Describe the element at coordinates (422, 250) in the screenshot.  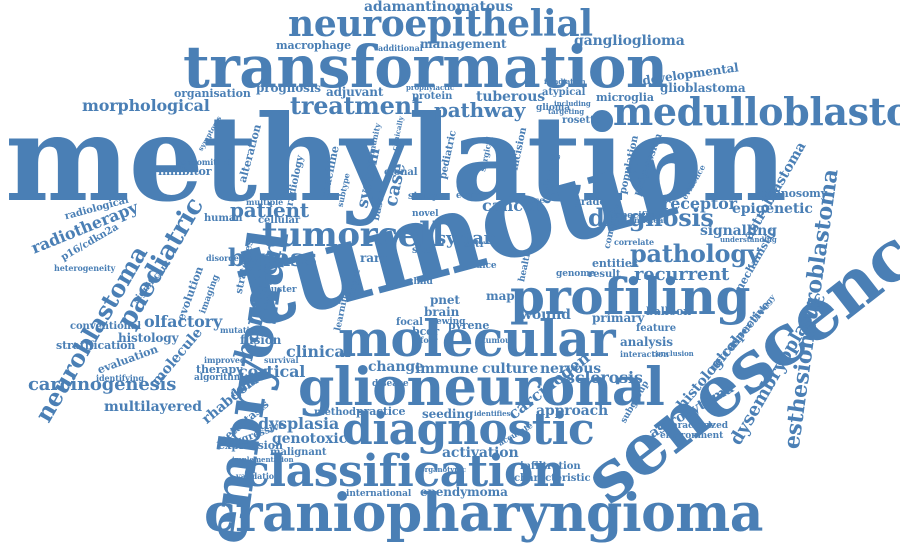
I see `word-site: site` at that location.